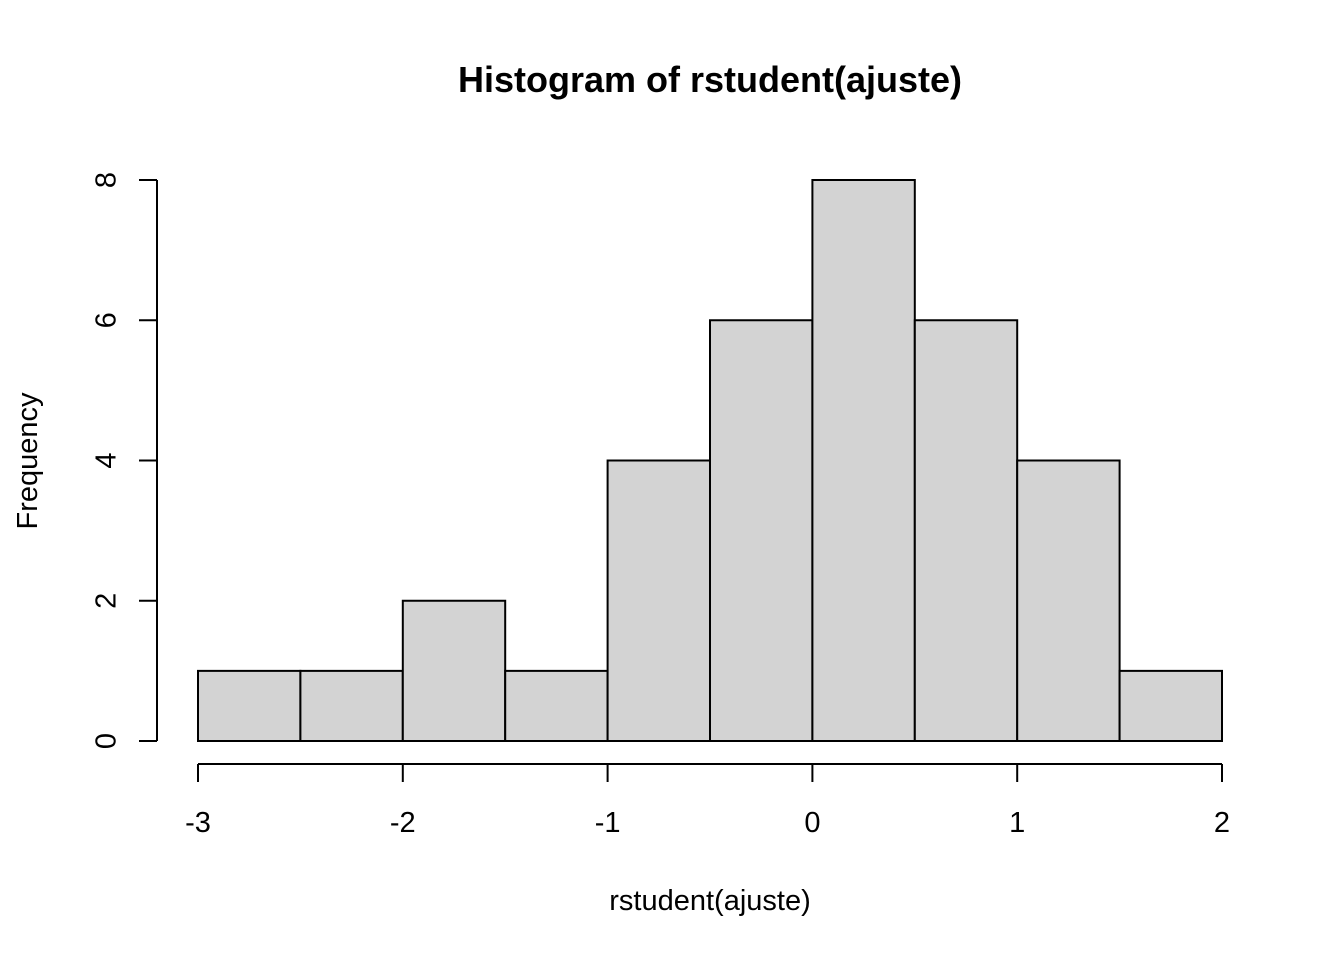 The height and width of the screenshot is (960, 1344). Describe the element at coordinates (1017, 823) in the screenshot. I see `x-tick-label: 1` at that location.